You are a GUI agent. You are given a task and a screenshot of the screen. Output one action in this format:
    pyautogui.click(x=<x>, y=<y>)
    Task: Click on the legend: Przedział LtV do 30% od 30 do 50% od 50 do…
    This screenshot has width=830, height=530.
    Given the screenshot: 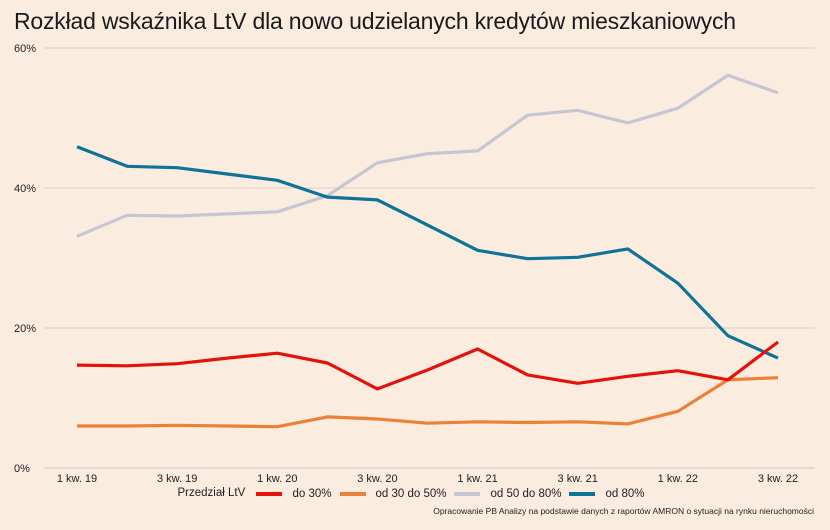 What is the action you would take?
    pyautogui.click(x=415, y=493)
    